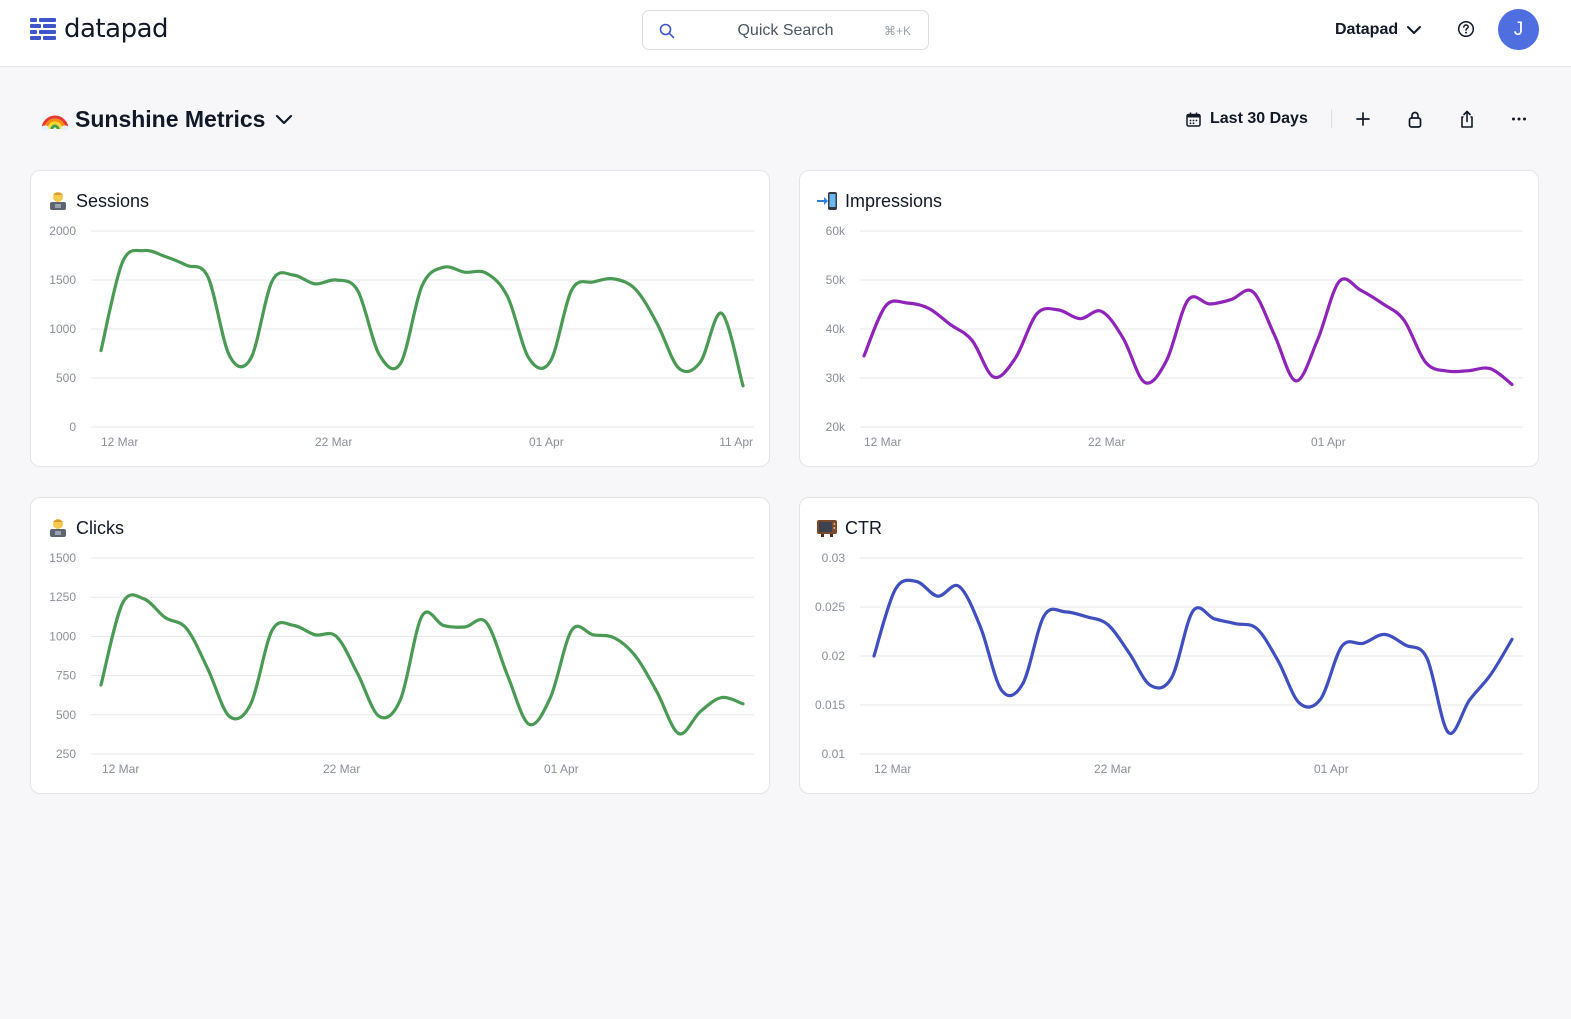 This screenshot has width=1571, height=1019. What do you see at coordinates (113, 200) in the screenshot?
I see `card-title: Sessions` at bounding box center [113, 200].